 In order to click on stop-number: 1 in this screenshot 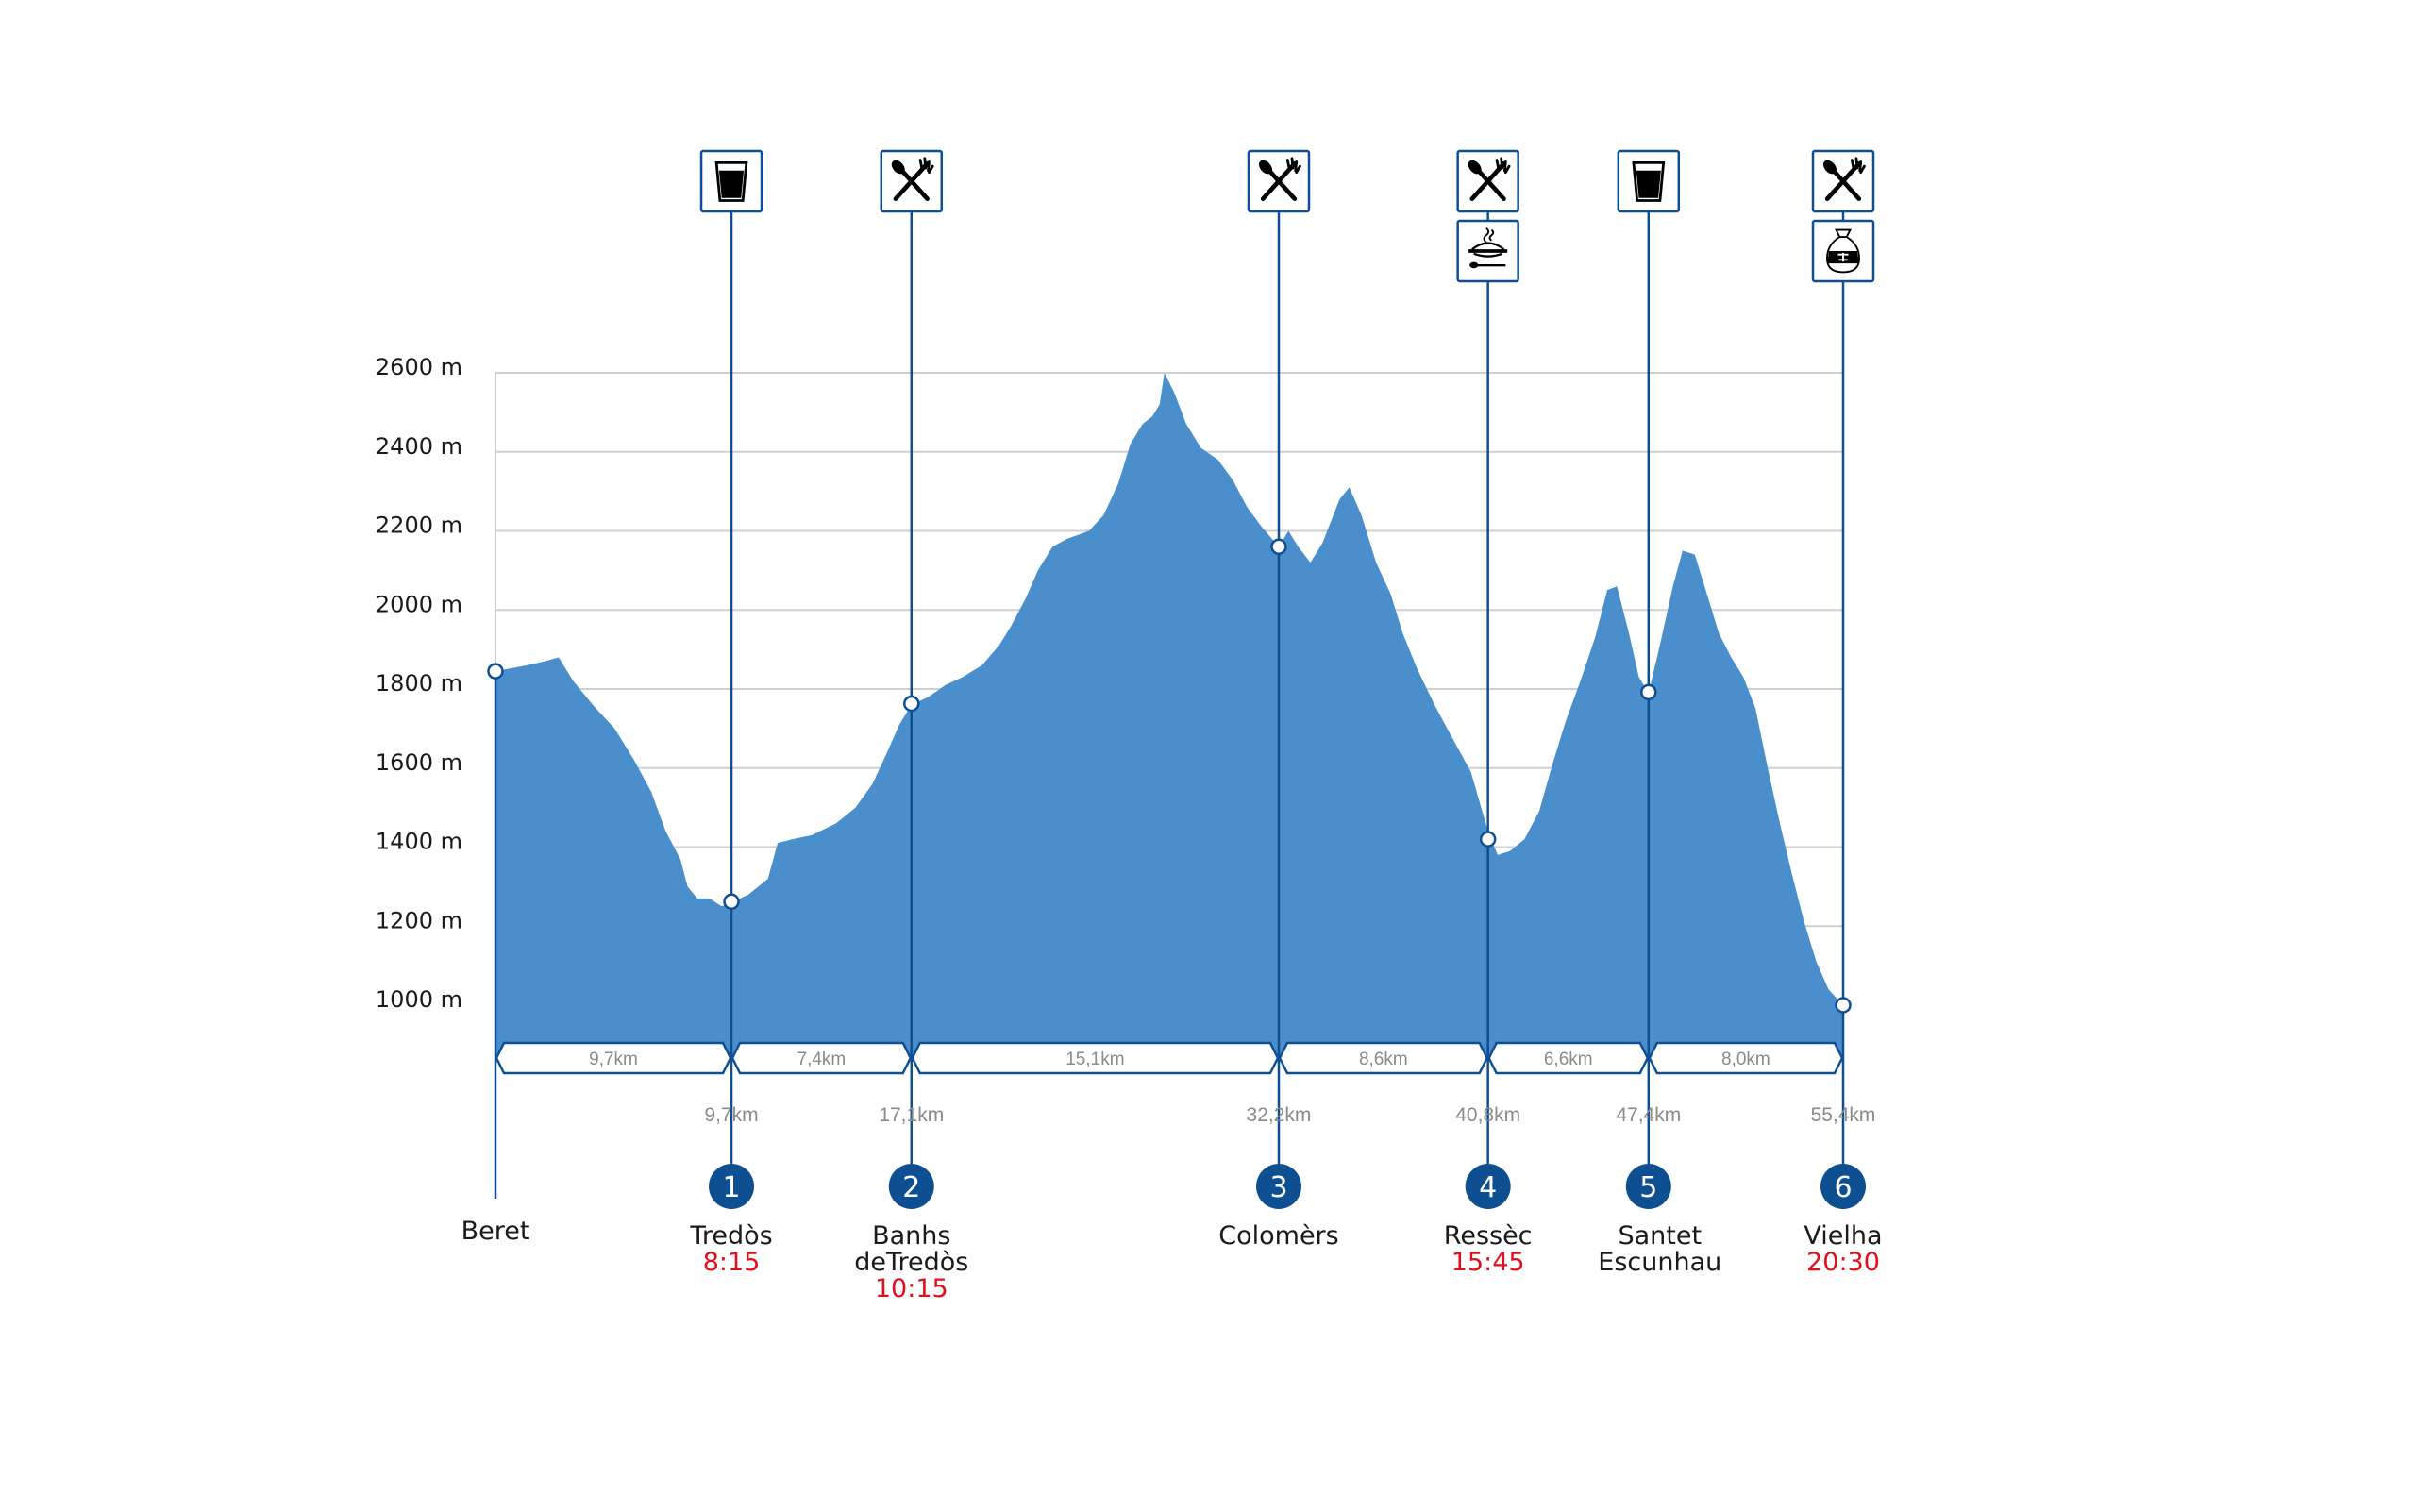, I will do `click(731, 1187)`.